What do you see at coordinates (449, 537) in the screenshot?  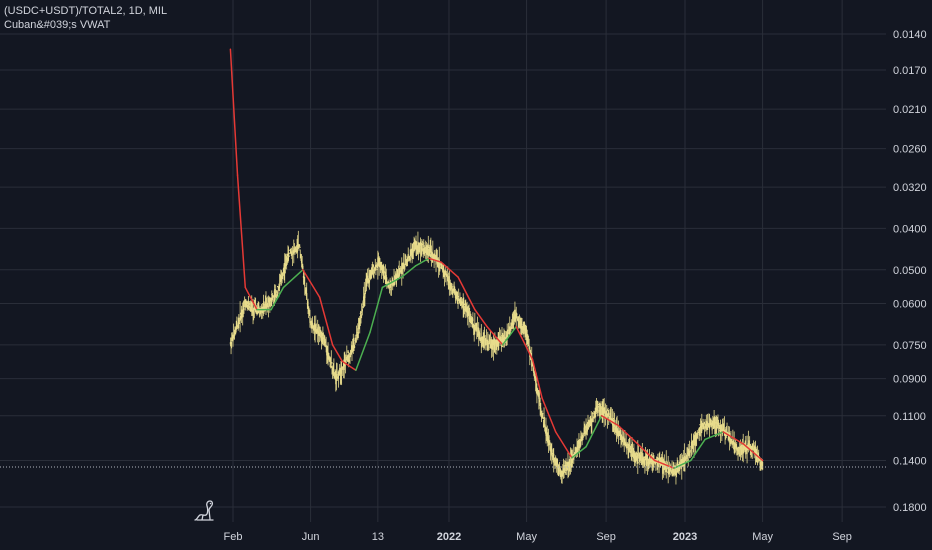 I see `x-tick-label: 2022` at bounding box center [449, 537].